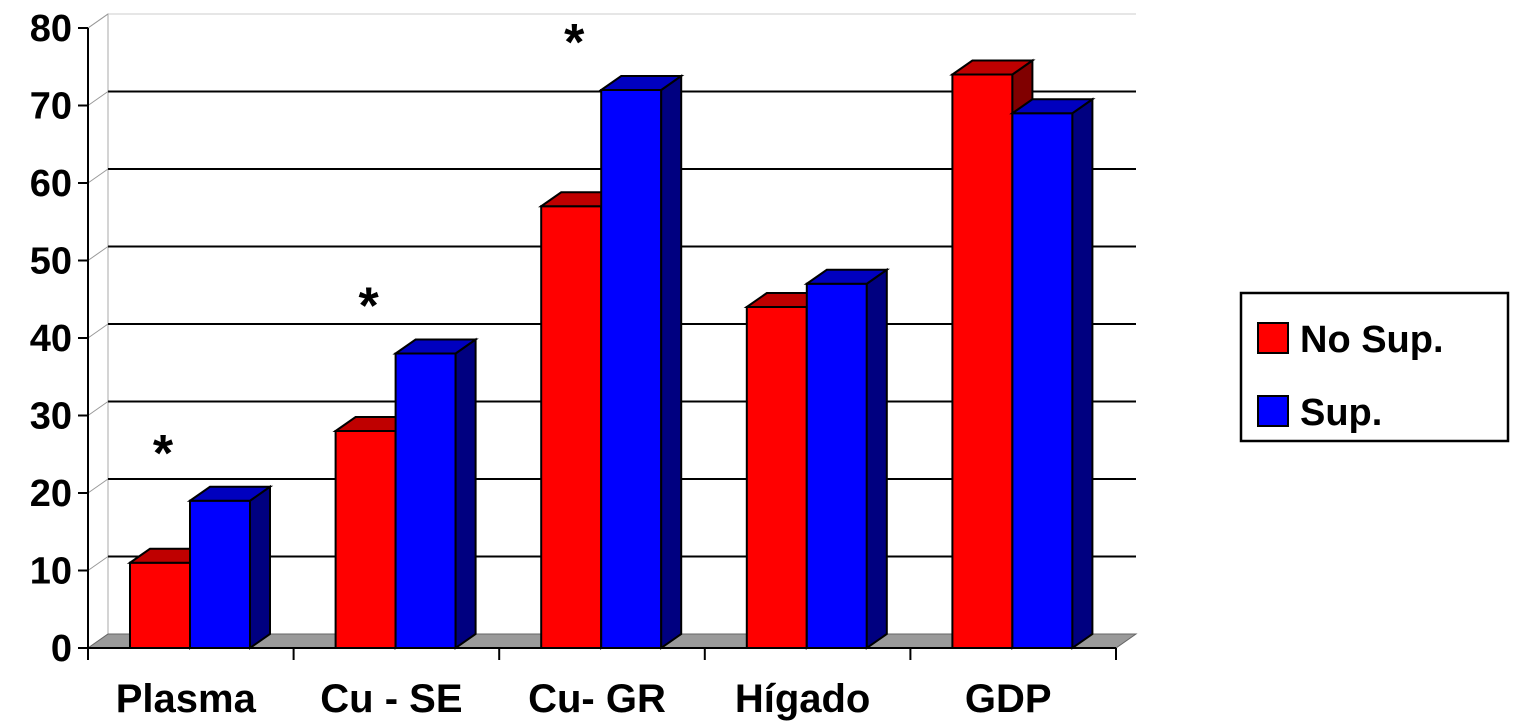 The image size is (1514, 726). What do you see at coordinates (1372, 340) in the screenshot?
I see `legend-label-no-sup: No Sup.` at bounding box center [1372, 340].